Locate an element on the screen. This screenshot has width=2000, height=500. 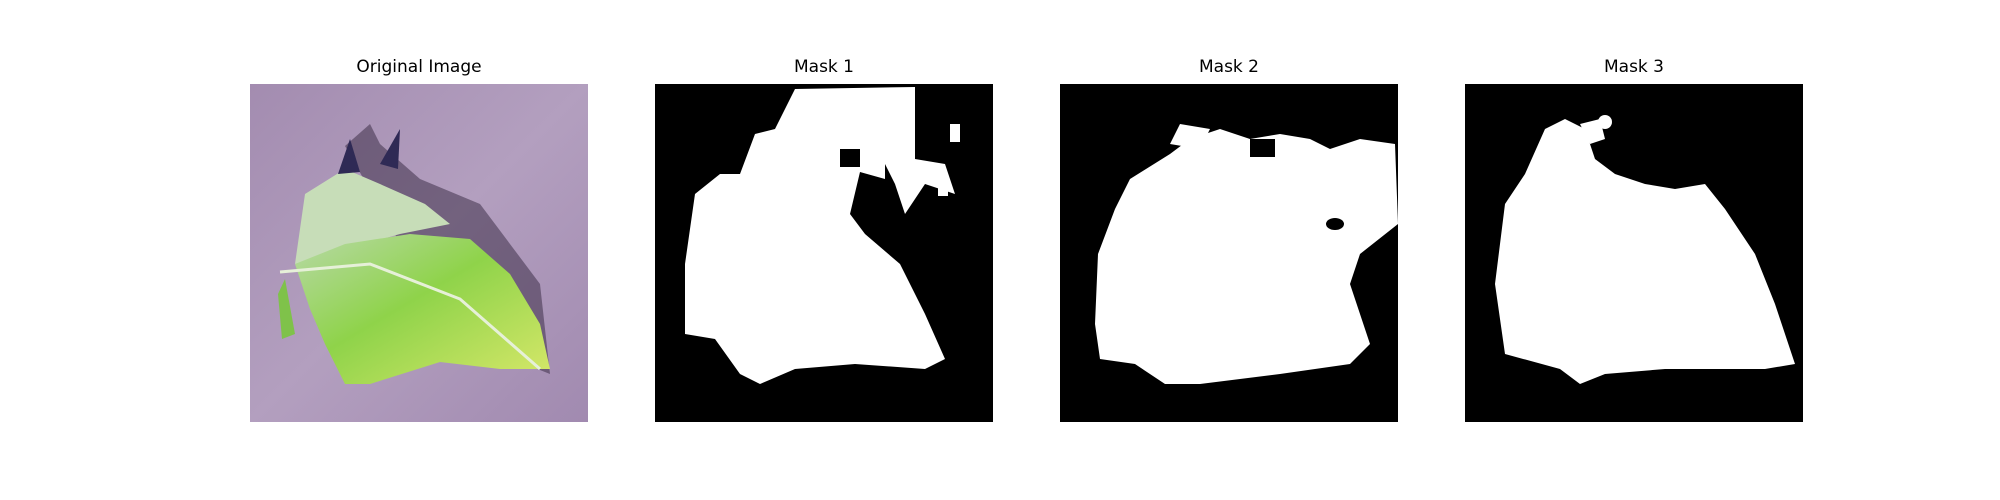
panel-mask-3: Mask 3 is located at coordinates (1634, 237).